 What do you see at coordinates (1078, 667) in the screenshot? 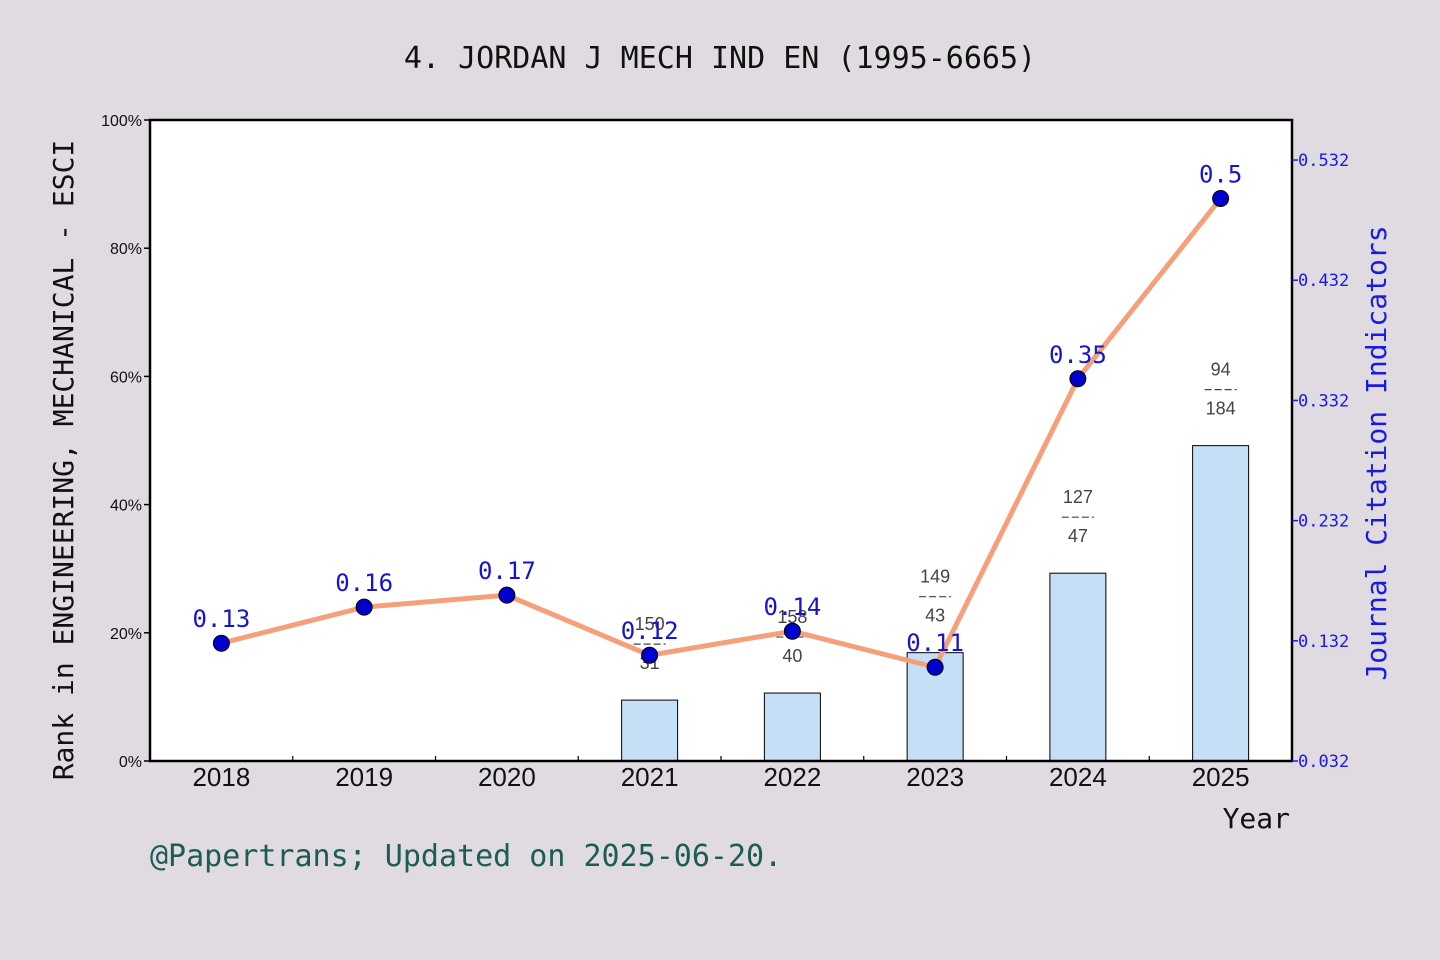
I see `rank-bar-2024` at bounding box center [1078, 667].